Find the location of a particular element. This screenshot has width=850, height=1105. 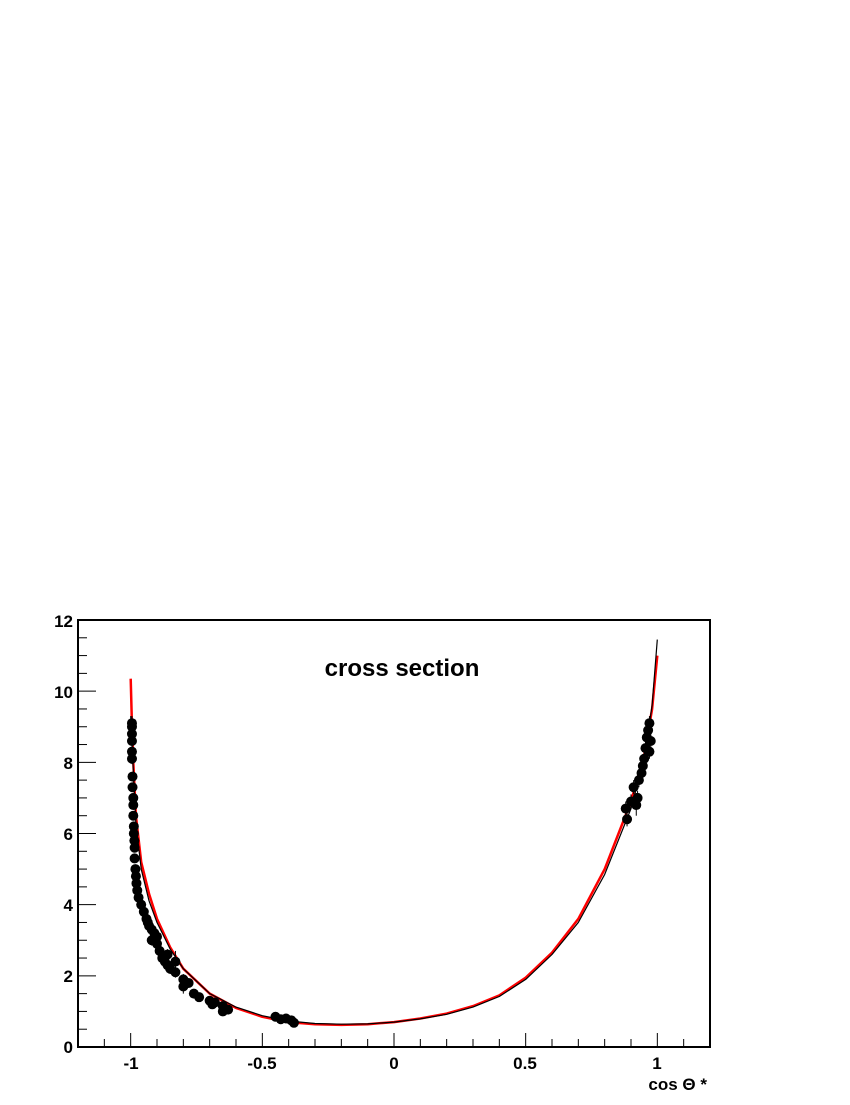

x-tick-label: 0.5 is located at coordinates (525, 1063).